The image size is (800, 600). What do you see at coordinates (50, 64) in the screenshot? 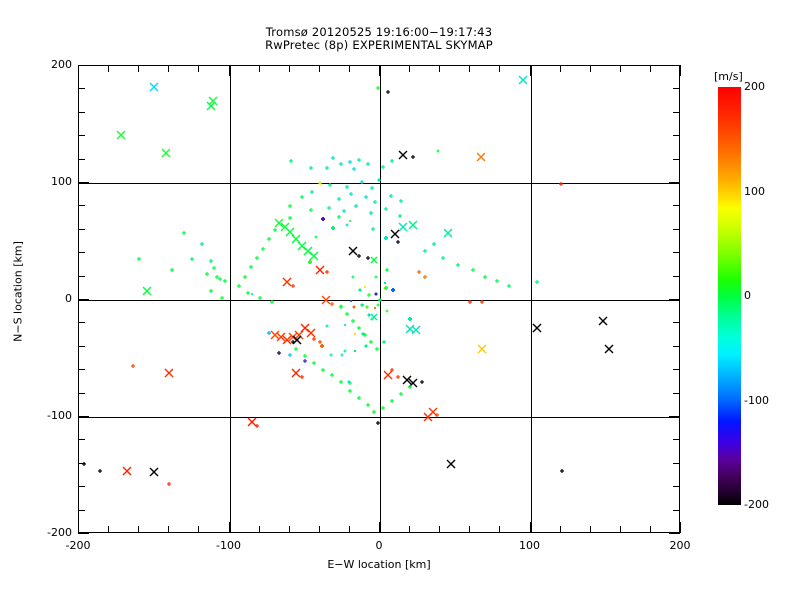
I see `y-tick-label: 200` at bounding box center [50, 64].